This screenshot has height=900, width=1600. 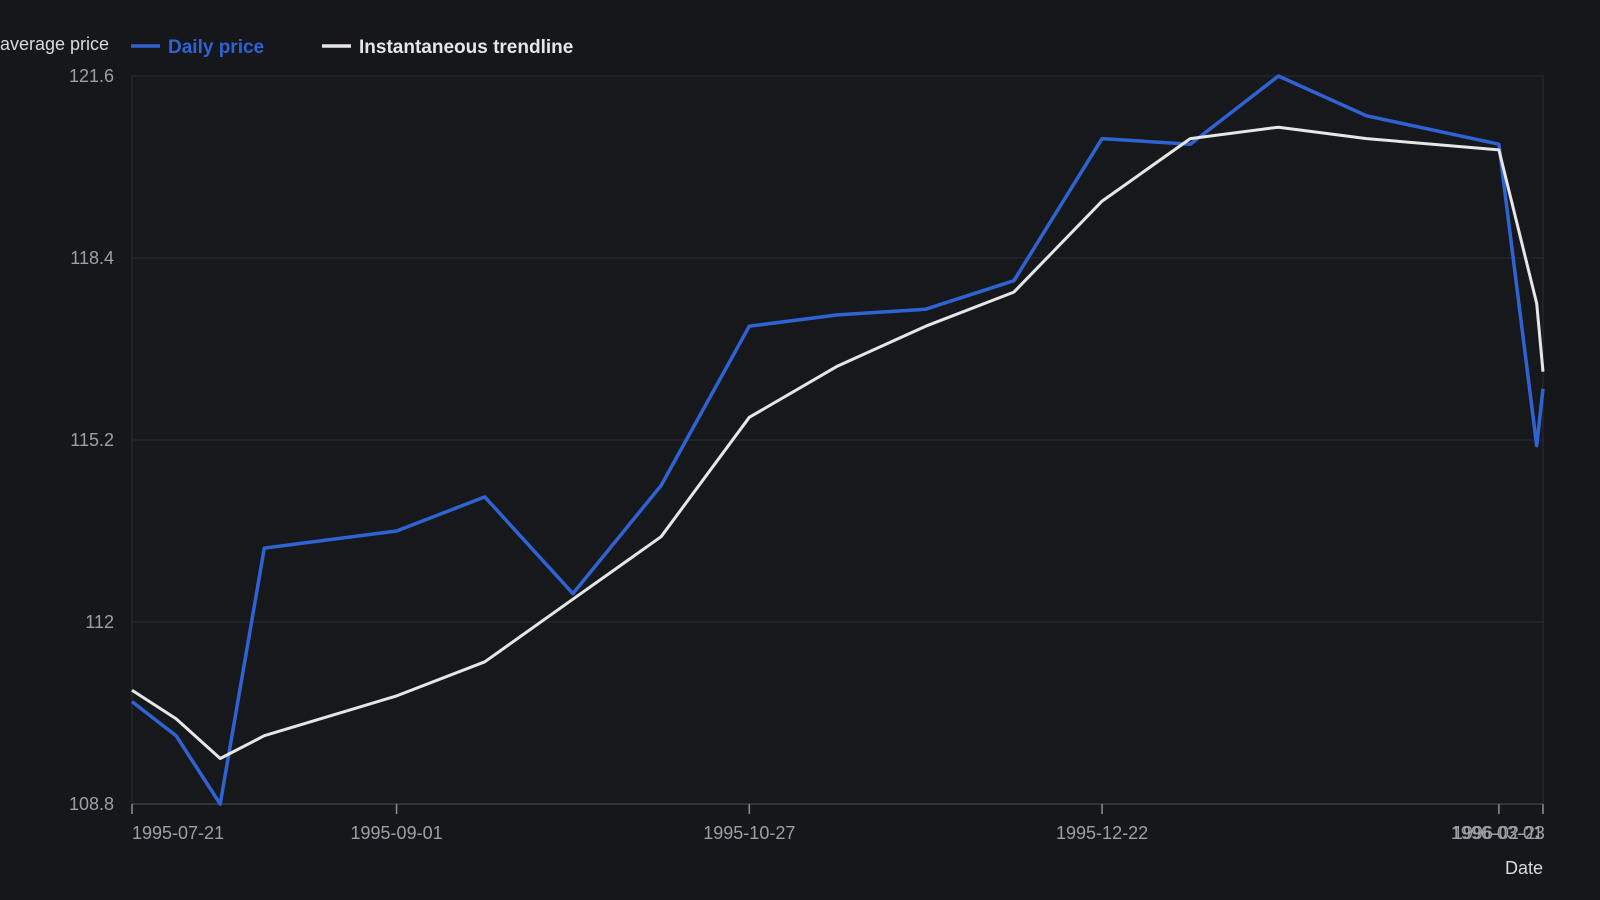 What do you see at coordinates (92, 258) in the screenshot?
I see `y-tick-label: 118.4` at bounding box center [92, 258].